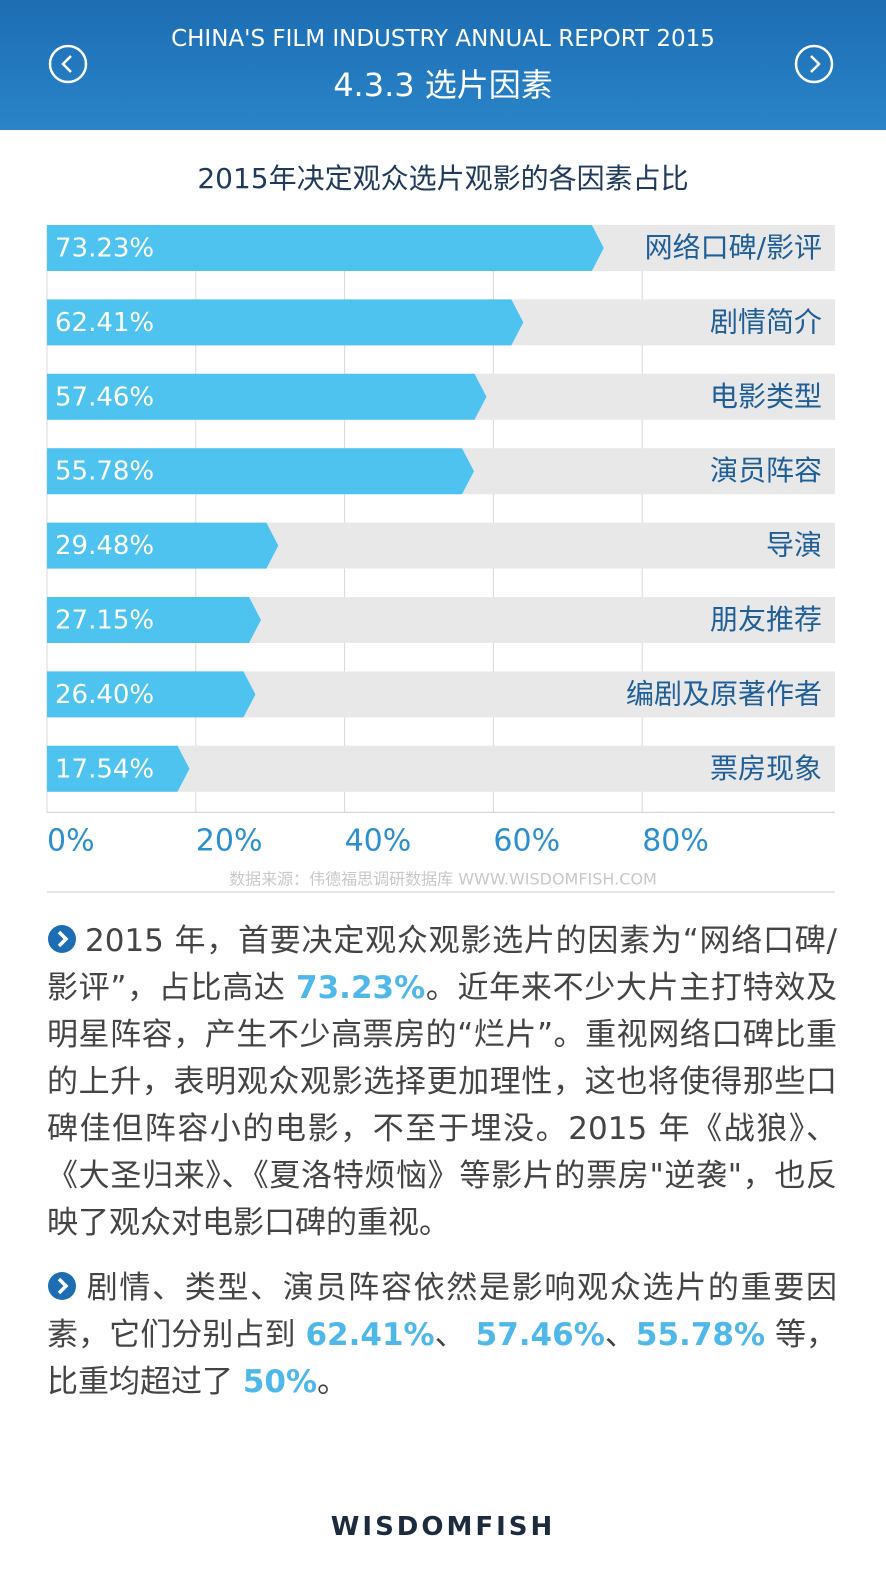 The image size is (886, 1576). What do you see at coordinates (443, 39) in the screenshot?
I see `header-subtitle: CHINA'S FILM INDUSTRY ANNUAL REPORT 2015` at bounding box center [443, 39].